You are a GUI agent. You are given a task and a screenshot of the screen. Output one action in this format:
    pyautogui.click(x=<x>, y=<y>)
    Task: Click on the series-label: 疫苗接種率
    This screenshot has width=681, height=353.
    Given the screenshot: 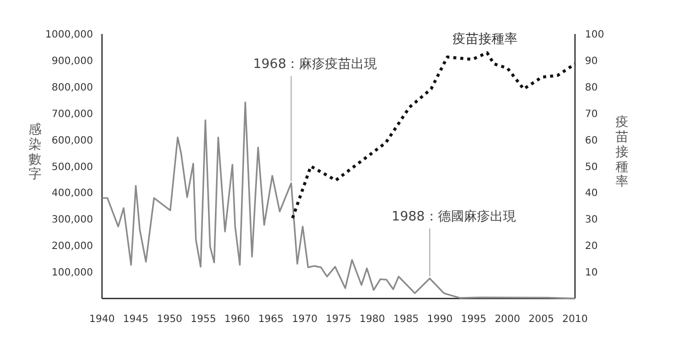 What is the action you would take?
    pyautogui.click(x=485, y=39)
    